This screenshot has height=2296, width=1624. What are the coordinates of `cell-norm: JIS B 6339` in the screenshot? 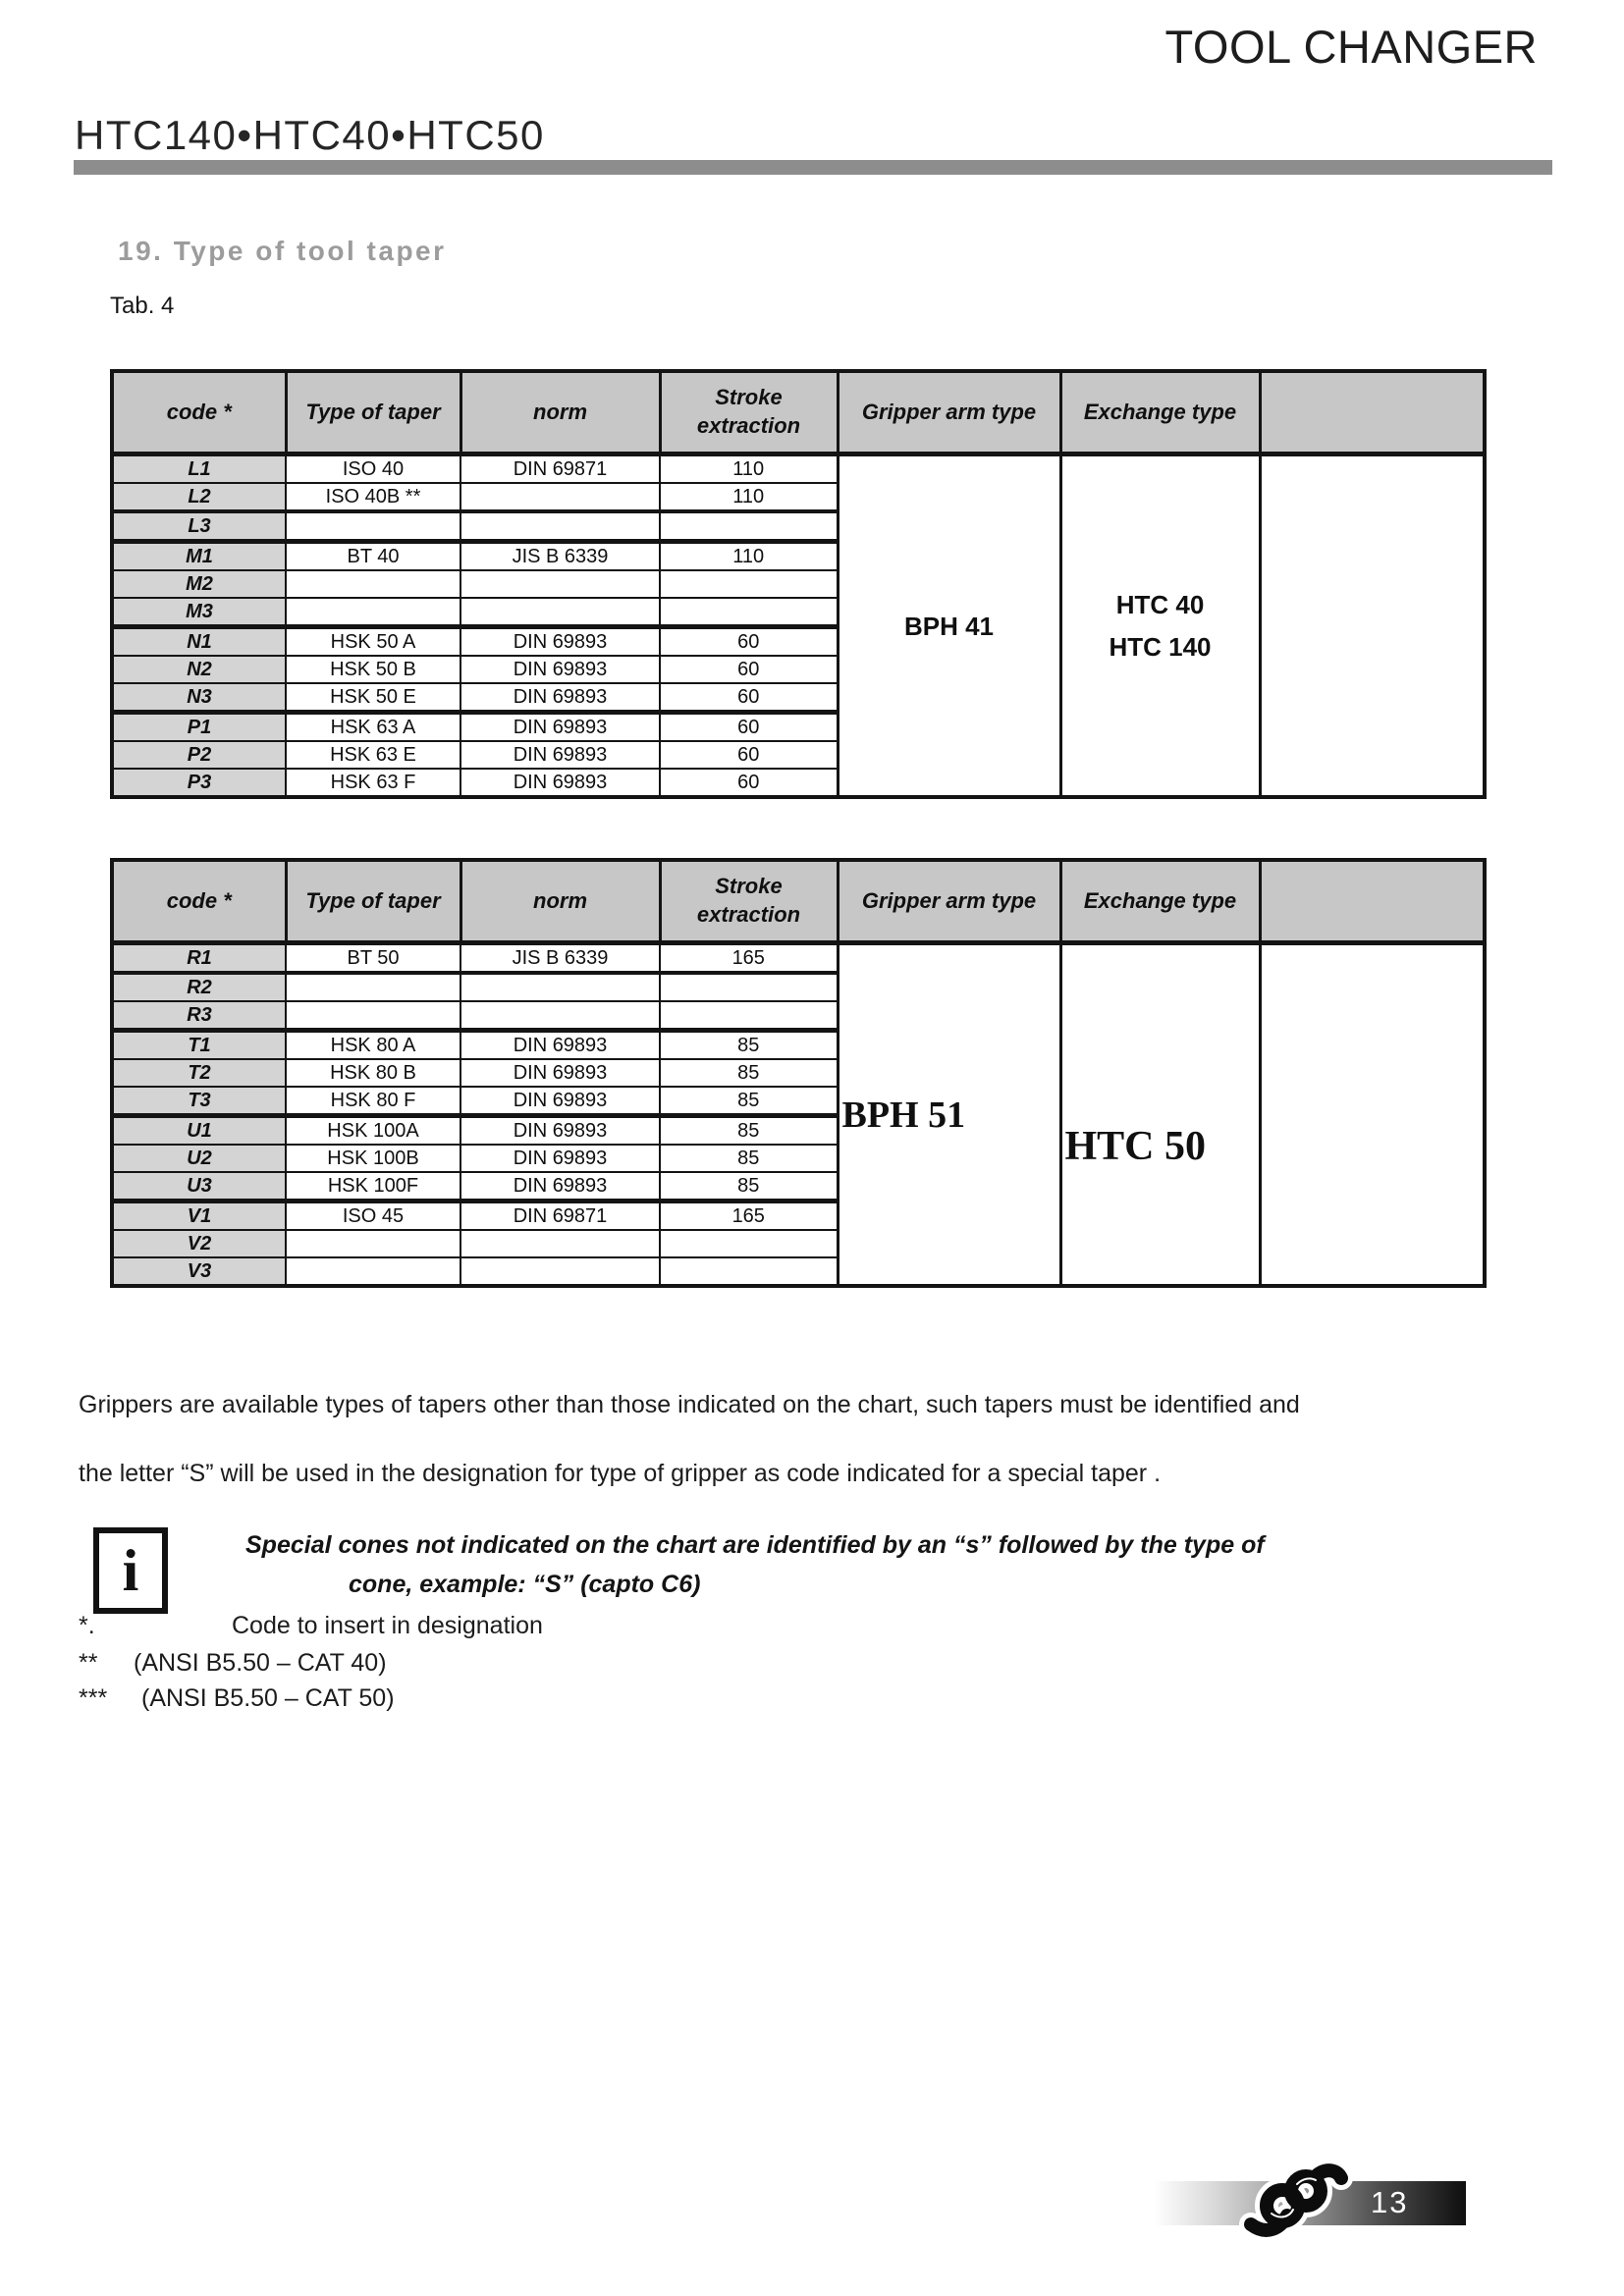 It's located at (560, 555).